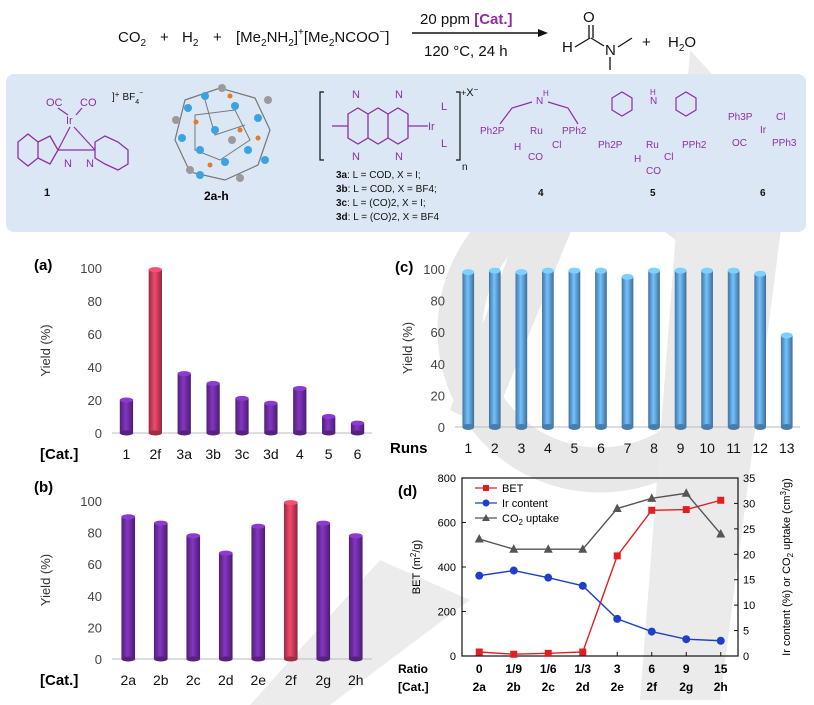 The width and height of the screenshot is (814, 705). I want to click on svg-text: Ph3P, so click(740, 117).